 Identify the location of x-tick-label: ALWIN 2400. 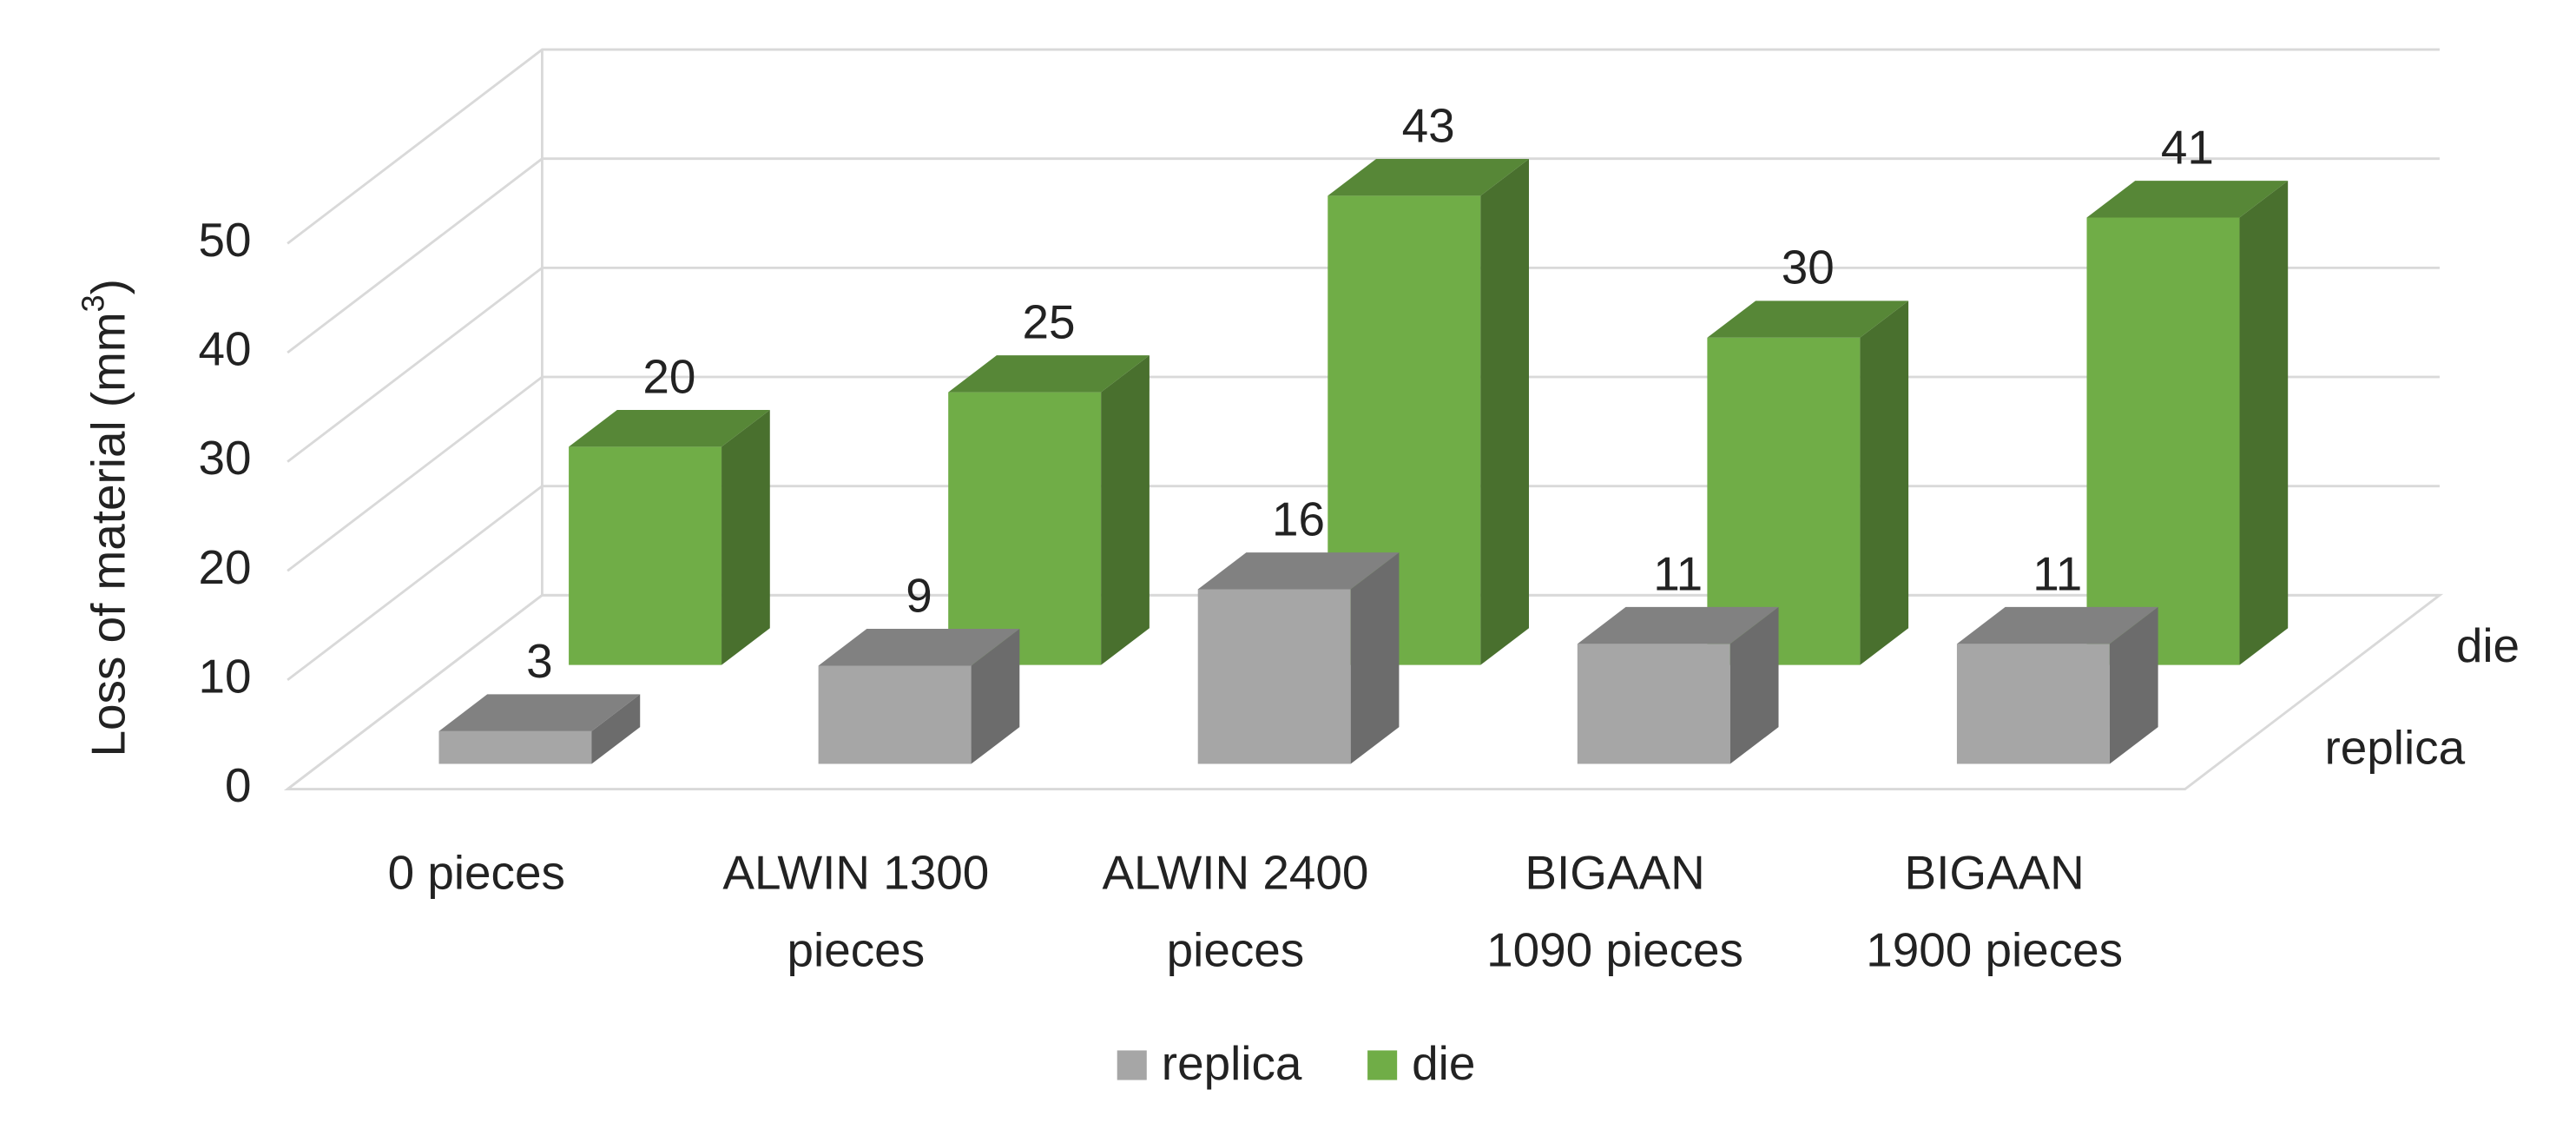
(1235, 872).